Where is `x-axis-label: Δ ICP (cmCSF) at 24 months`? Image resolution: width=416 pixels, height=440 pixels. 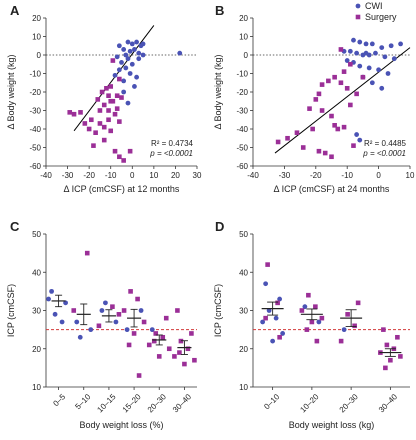
x-axis-label: Δ ICP (cmCSF) at 24 months is located at coordinates (332, 189).